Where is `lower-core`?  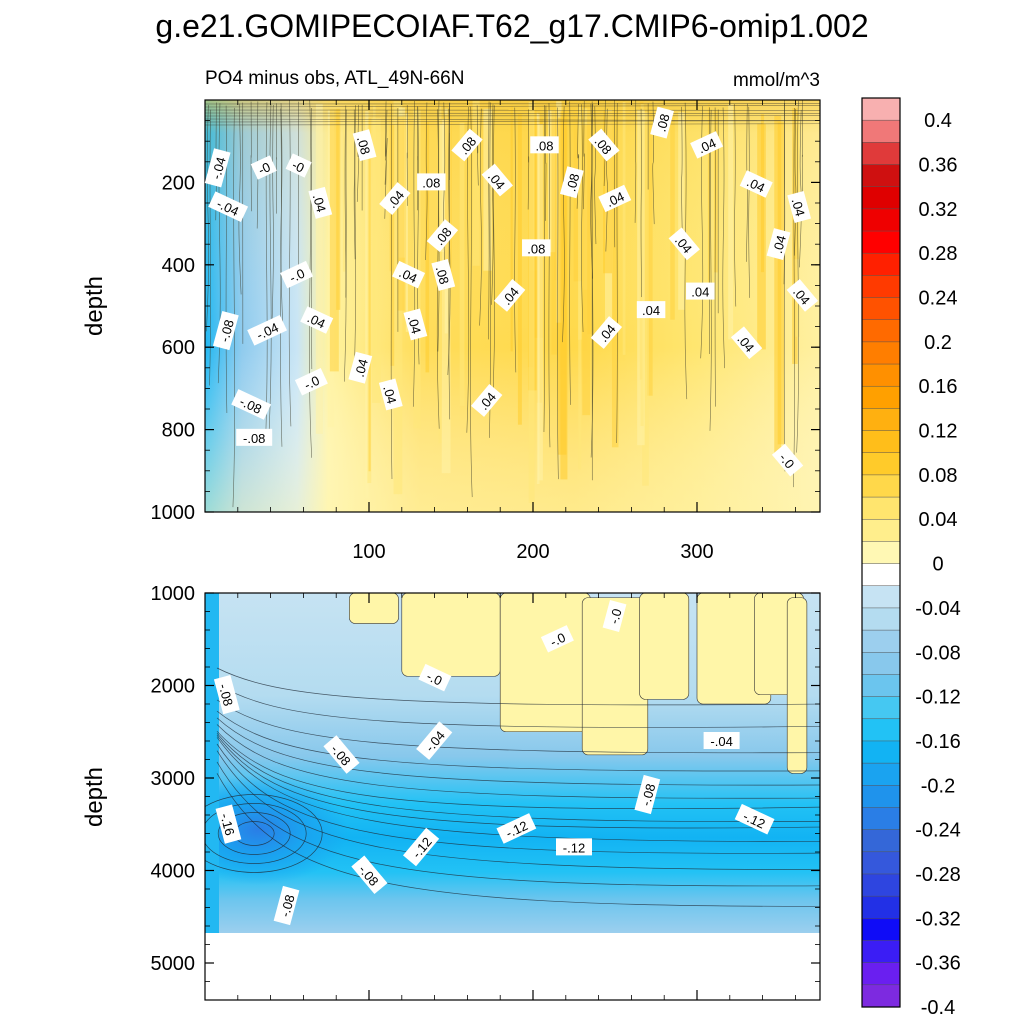
lower-core is located at coordinates (276, 830).